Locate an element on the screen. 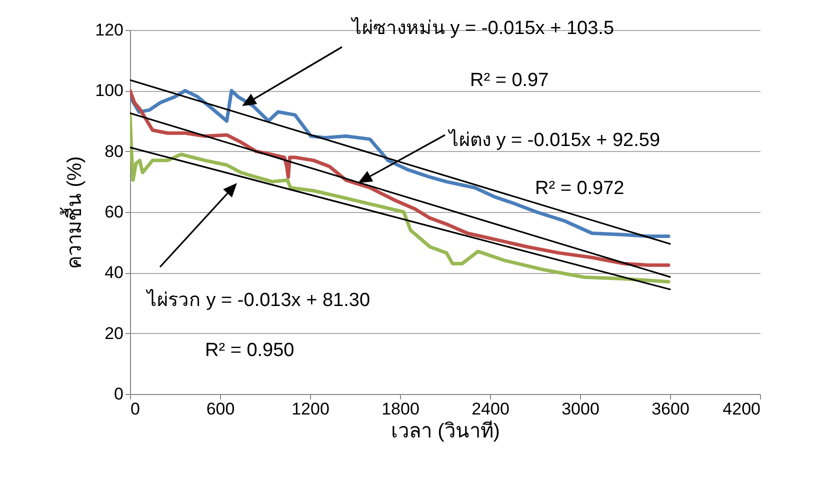  x-tick-label: 3000 is located at coordinates (581, 409).